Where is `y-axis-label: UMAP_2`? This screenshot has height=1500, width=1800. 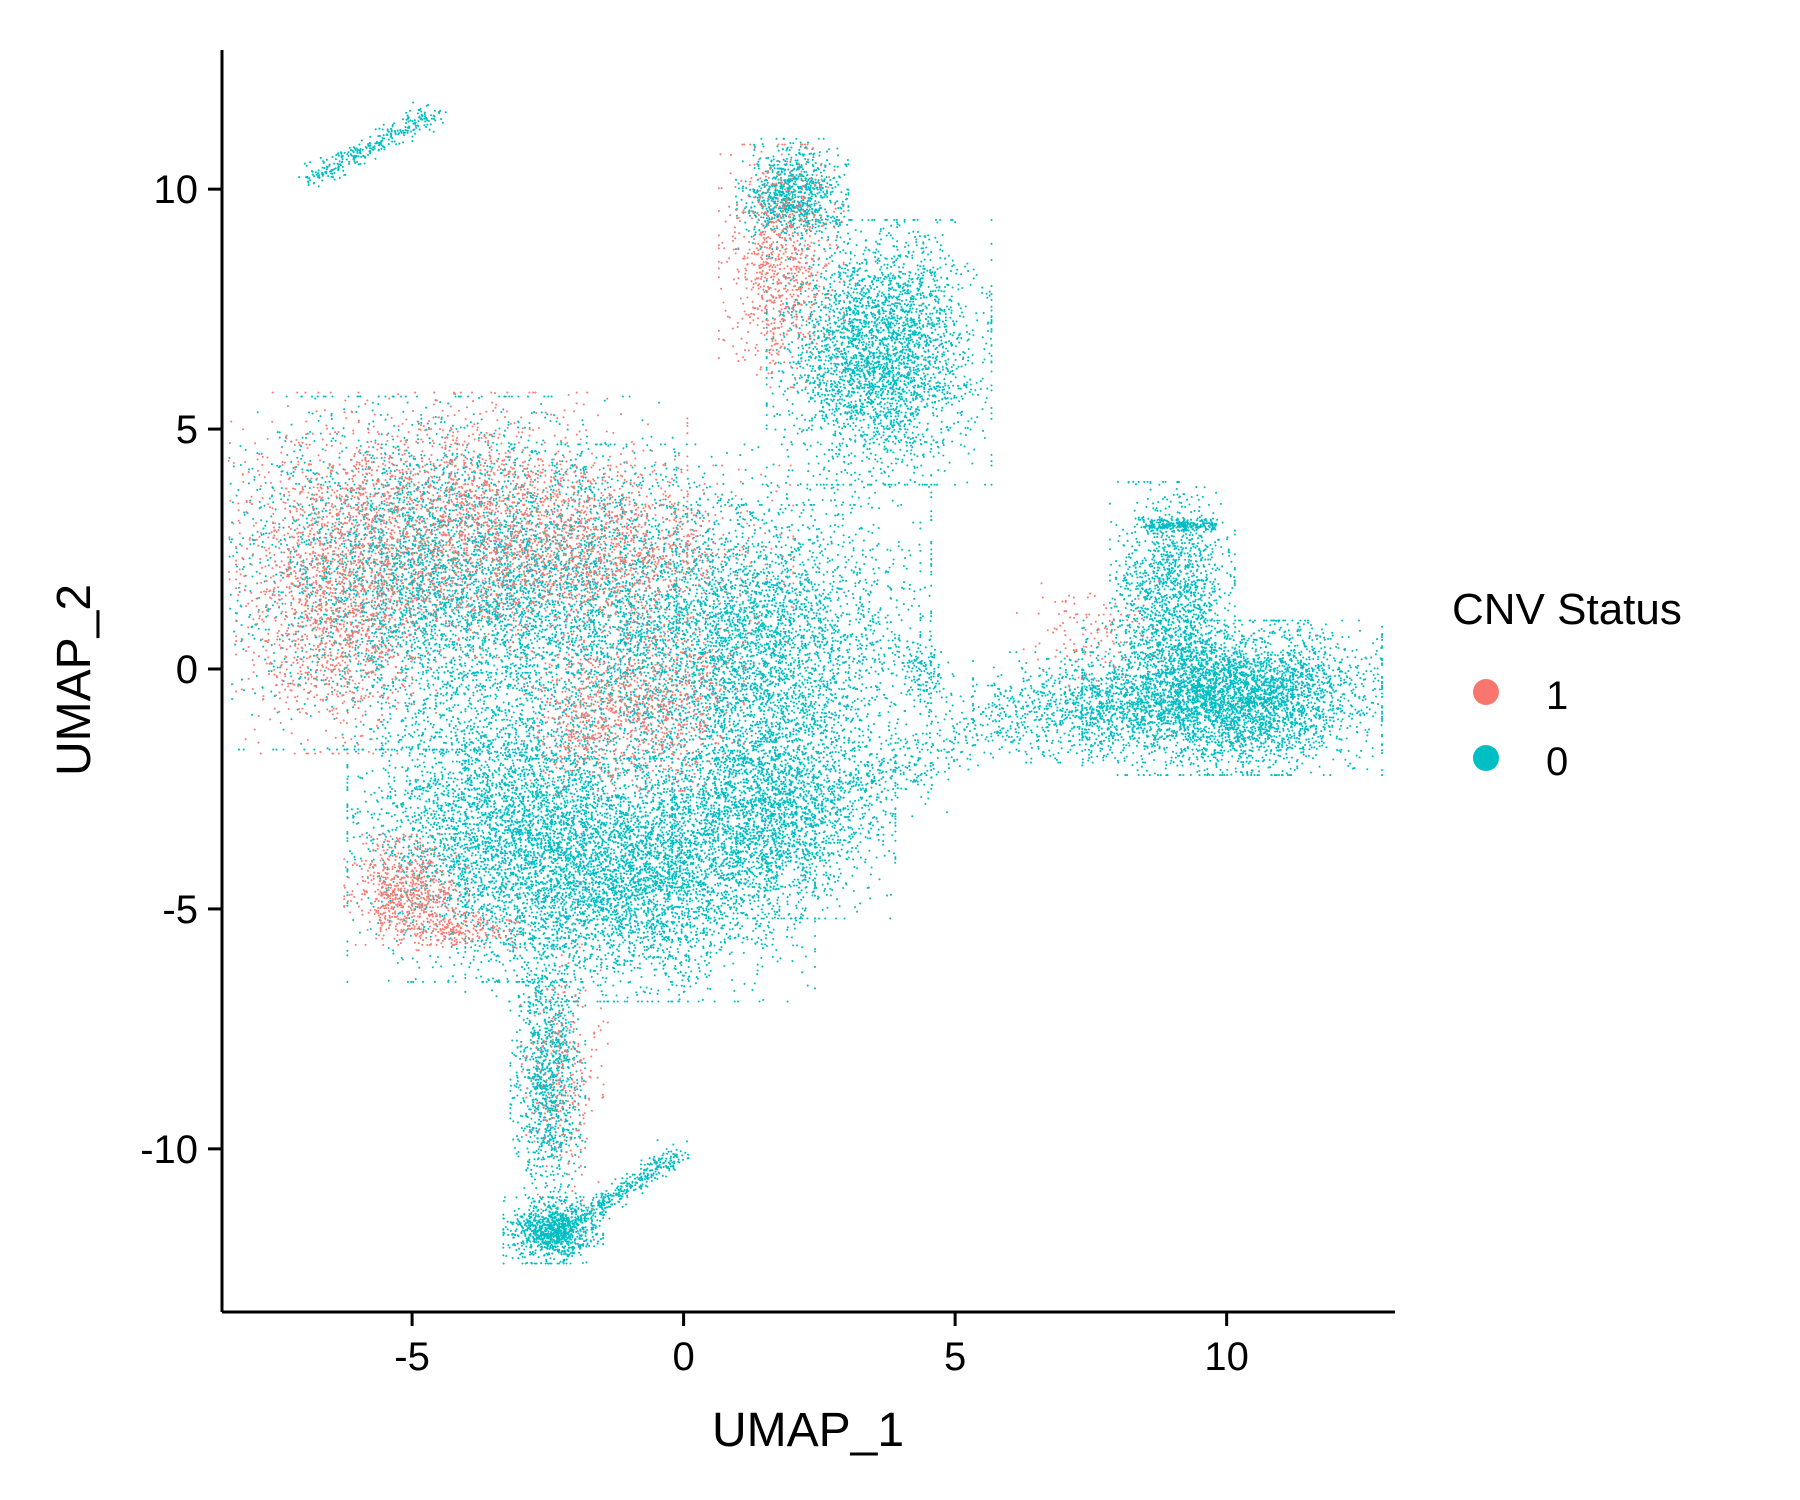 y-axis-label: UMAP_2 is located at coordinates (74, 680).